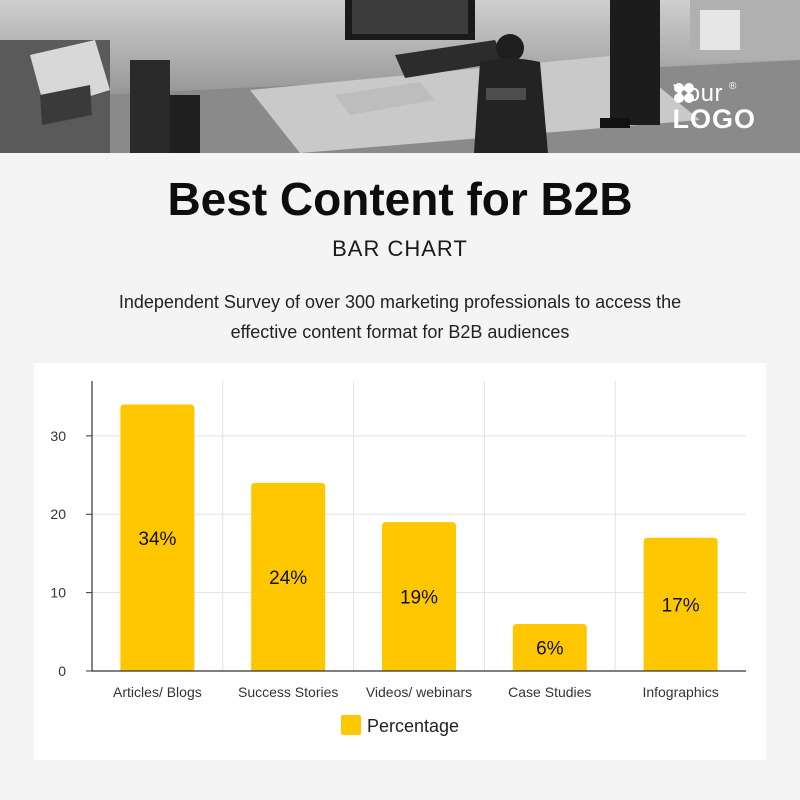  I want to click on bar-data-label: 6%, so click(550, 648).